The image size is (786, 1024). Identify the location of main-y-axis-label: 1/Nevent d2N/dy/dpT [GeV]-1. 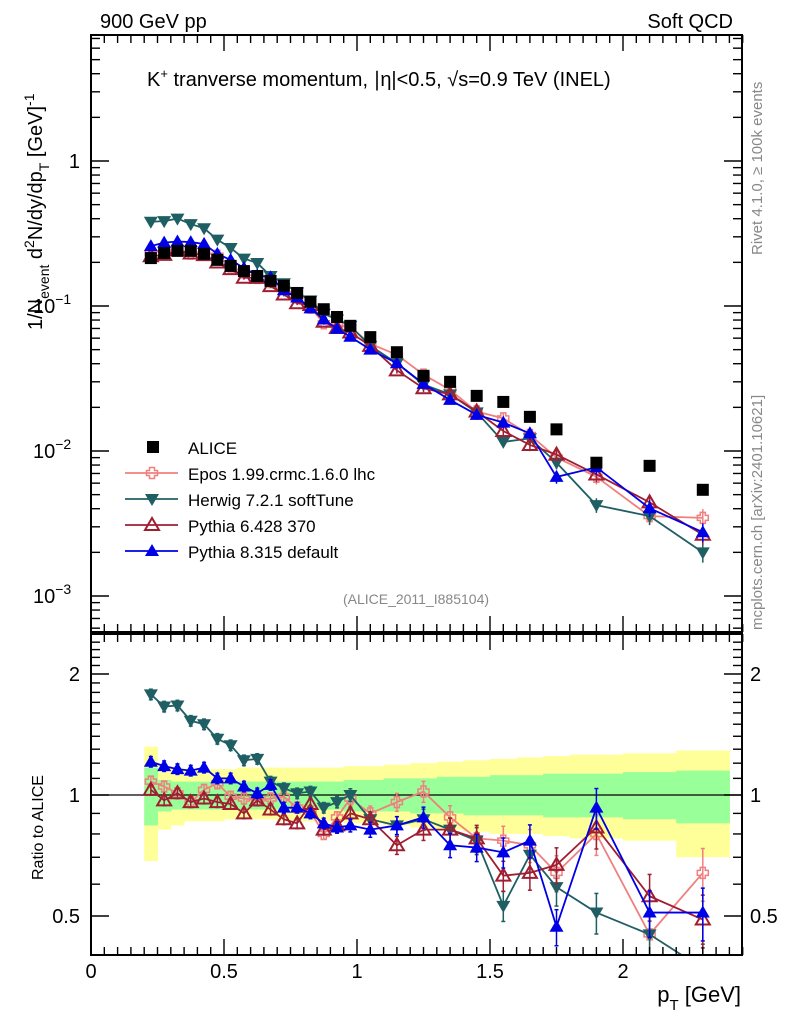
(36, 211).